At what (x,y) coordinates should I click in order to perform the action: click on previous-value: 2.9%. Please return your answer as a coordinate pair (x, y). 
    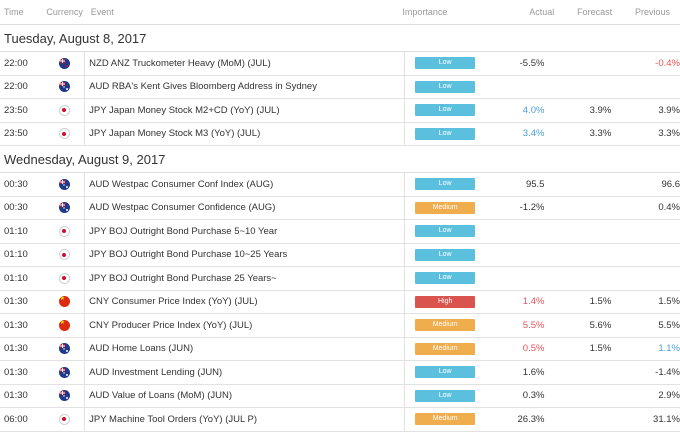
    Looking at the image, I should click on (669, 396).